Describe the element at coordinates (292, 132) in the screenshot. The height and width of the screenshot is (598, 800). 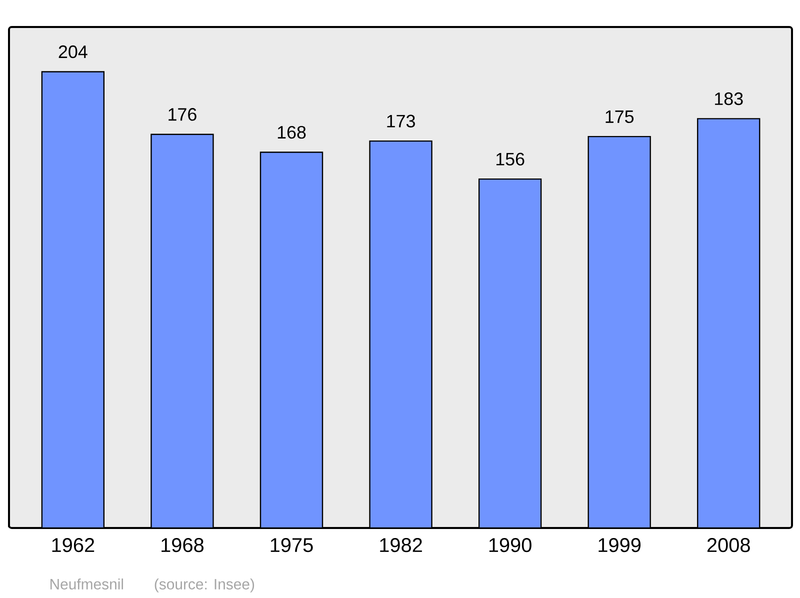
I see `data-label: 168` at that location.